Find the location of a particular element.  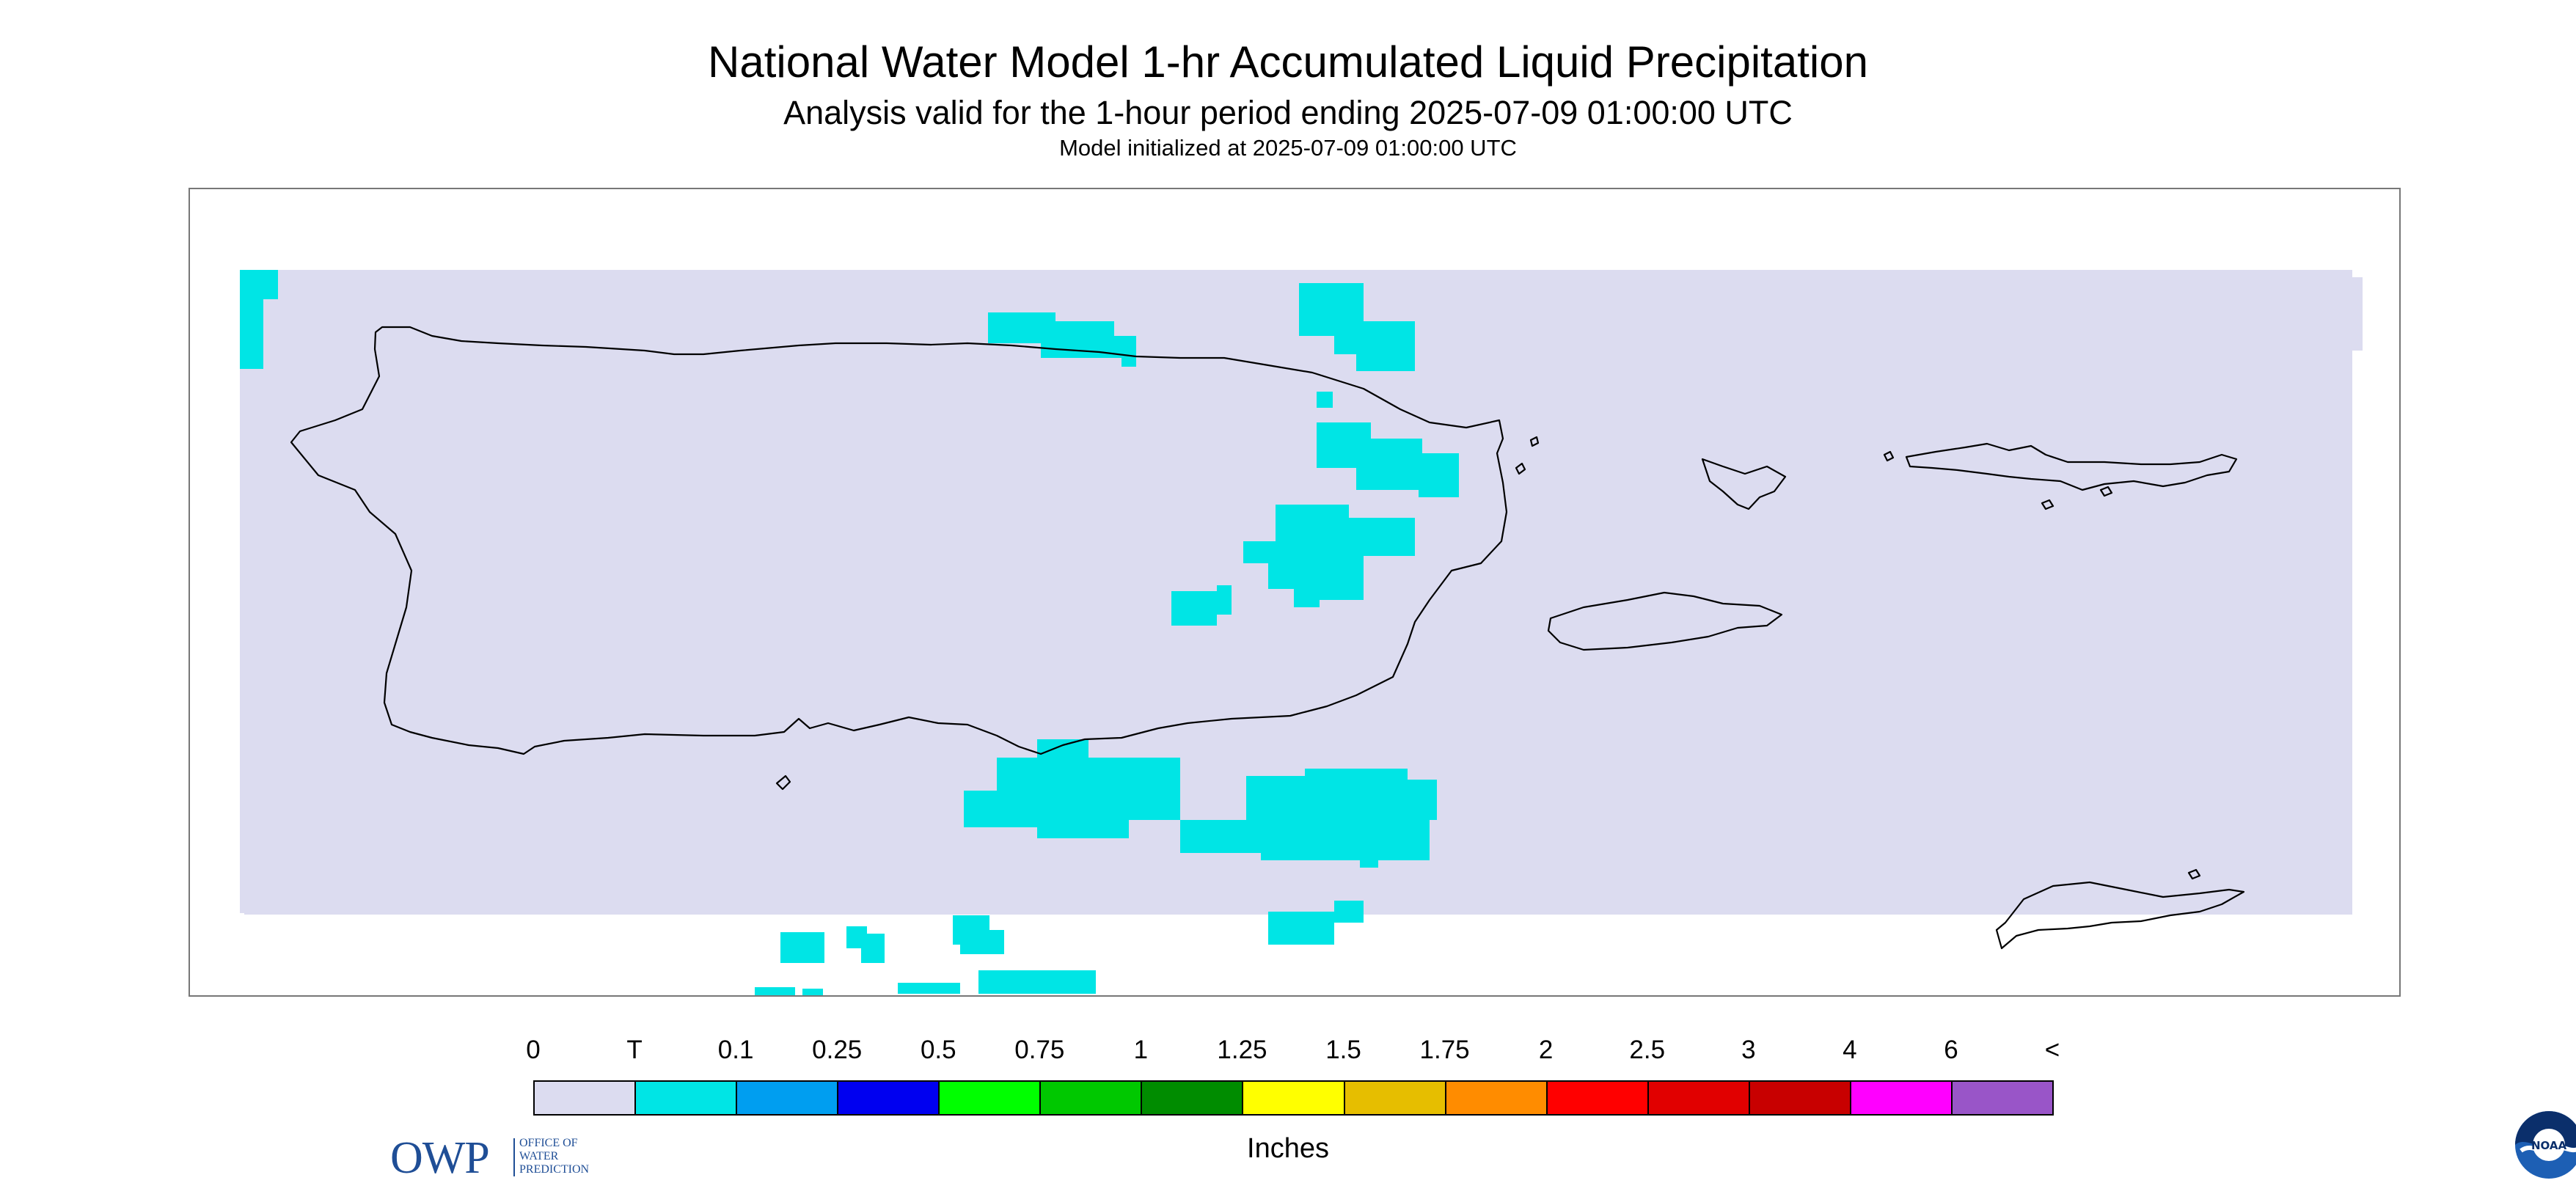

legend-tick-label: 0.25 is located at coordinates (837, 1050).